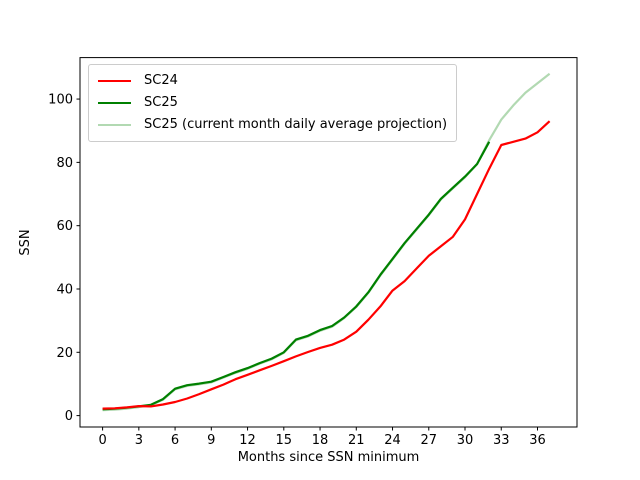 The width and height of the screenshot is (640, 480). What do you see at coordinates (64, 353) in the screenshot?
I see `y-tick-label: 20` at bounding box center [64, 353].